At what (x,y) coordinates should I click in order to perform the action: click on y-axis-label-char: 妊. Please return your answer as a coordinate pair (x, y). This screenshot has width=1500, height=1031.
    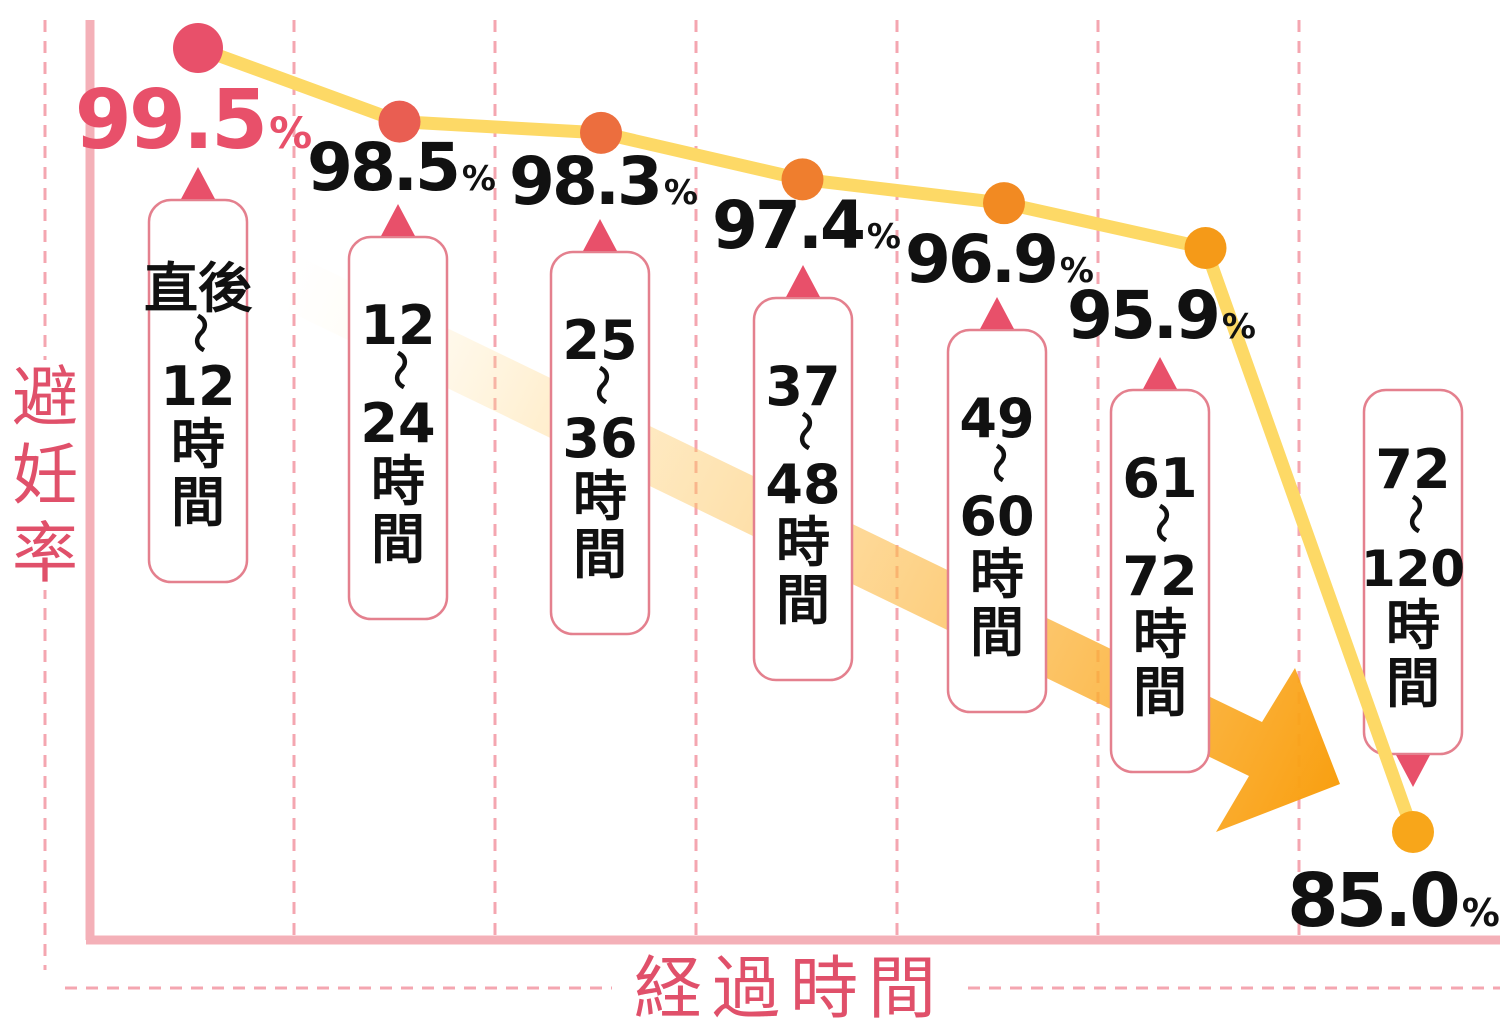
    Looking at the image, I should click on (45, 475).